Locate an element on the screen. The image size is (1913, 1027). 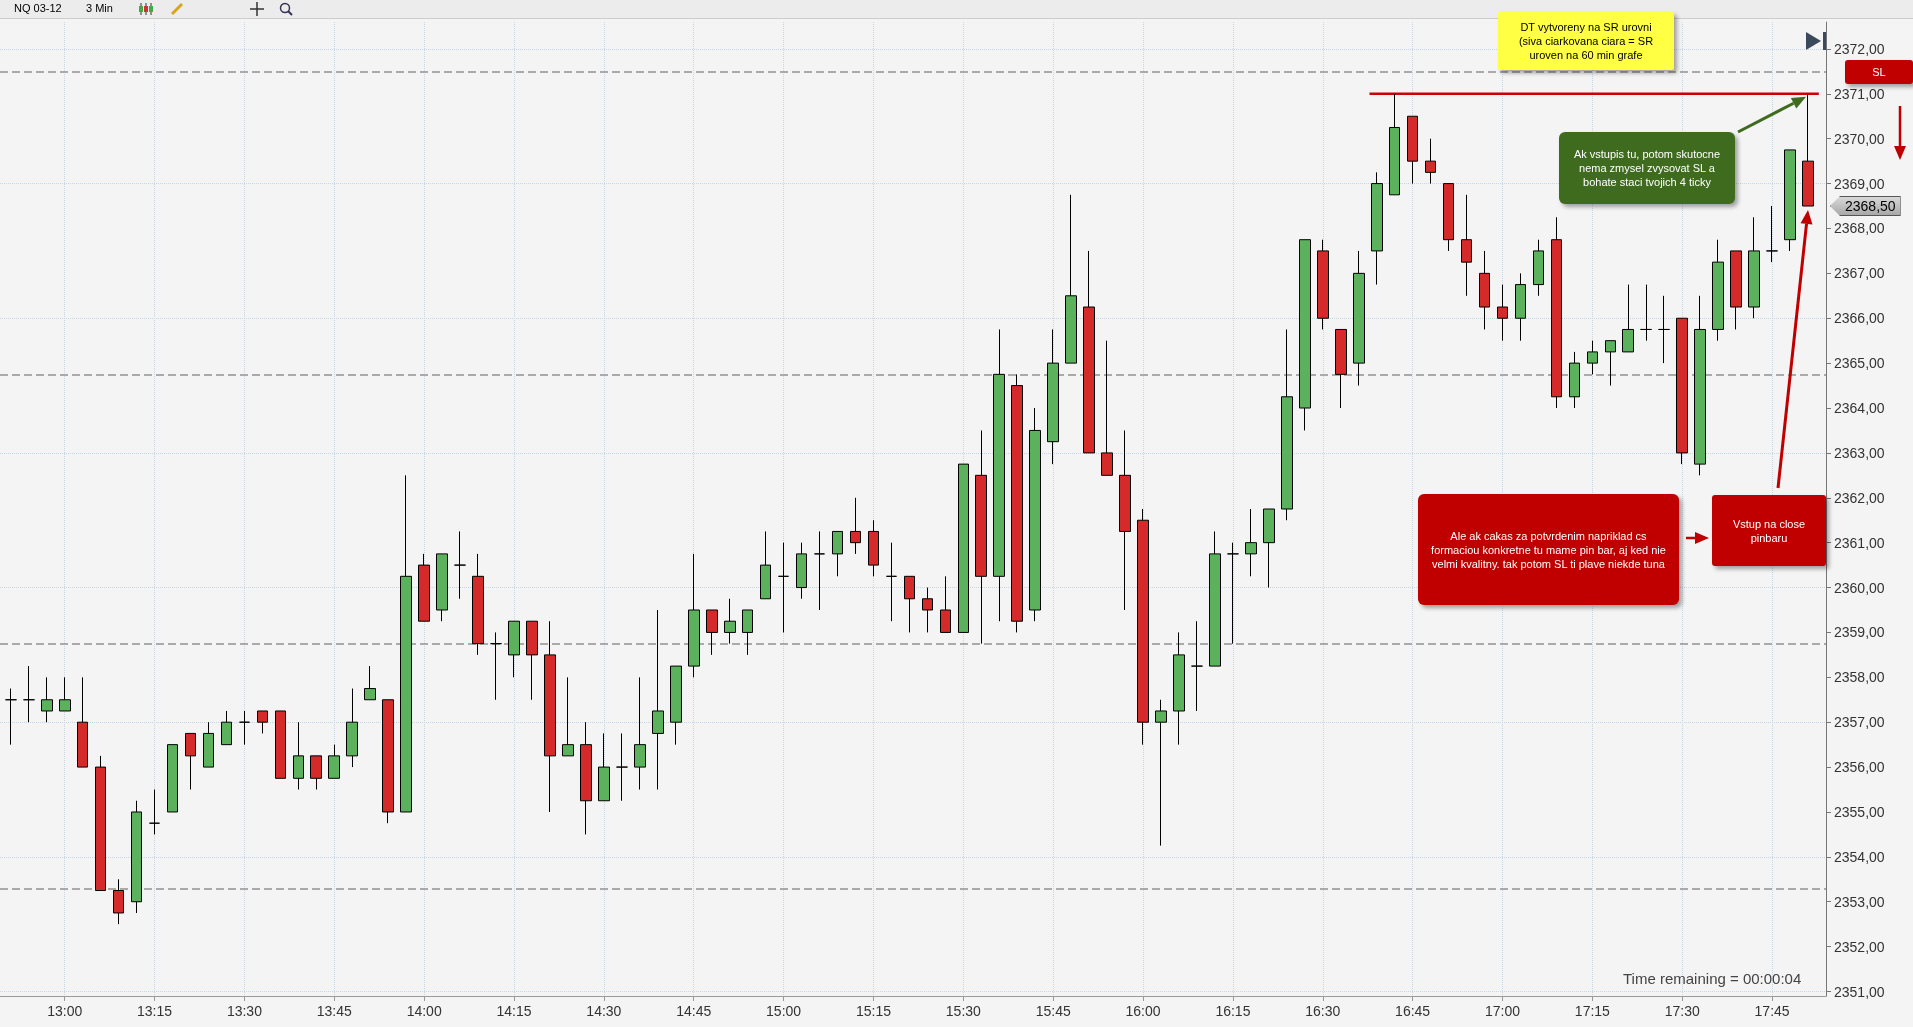
callout-box: Vstup na close pinbaru is located at coordinates (1769, 530).